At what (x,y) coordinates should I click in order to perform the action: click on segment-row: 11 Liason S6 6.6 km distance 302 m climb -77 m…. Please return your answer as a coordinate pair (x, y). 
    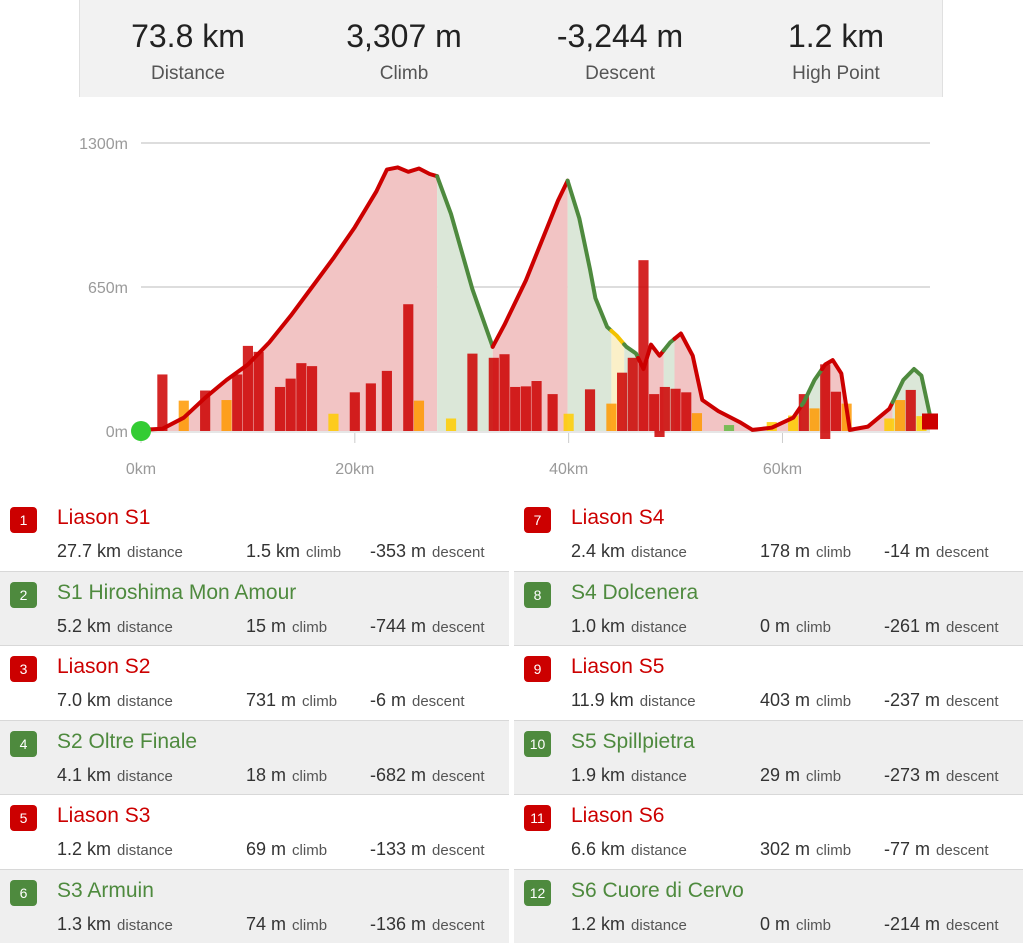
    Looking at the image, I should click on (768, 832).